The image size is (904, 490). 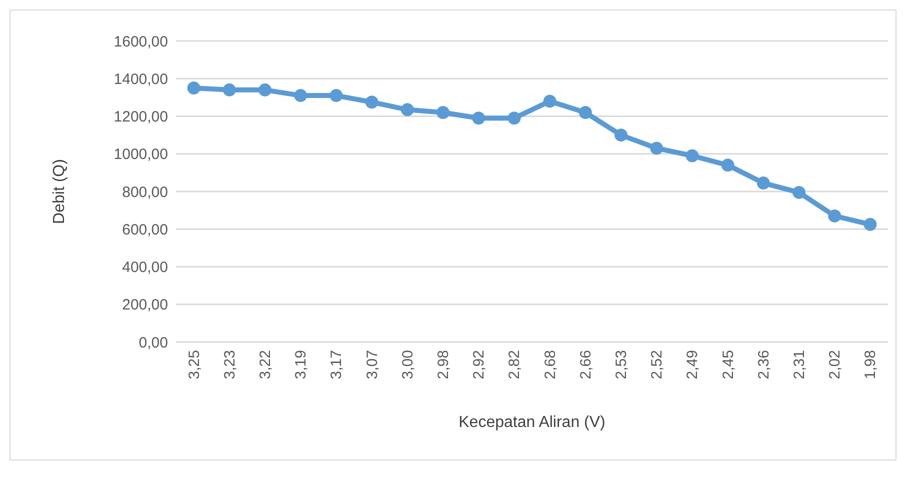 I want to click on y-tick-label: 1200,00, so click(x=141, y=117).